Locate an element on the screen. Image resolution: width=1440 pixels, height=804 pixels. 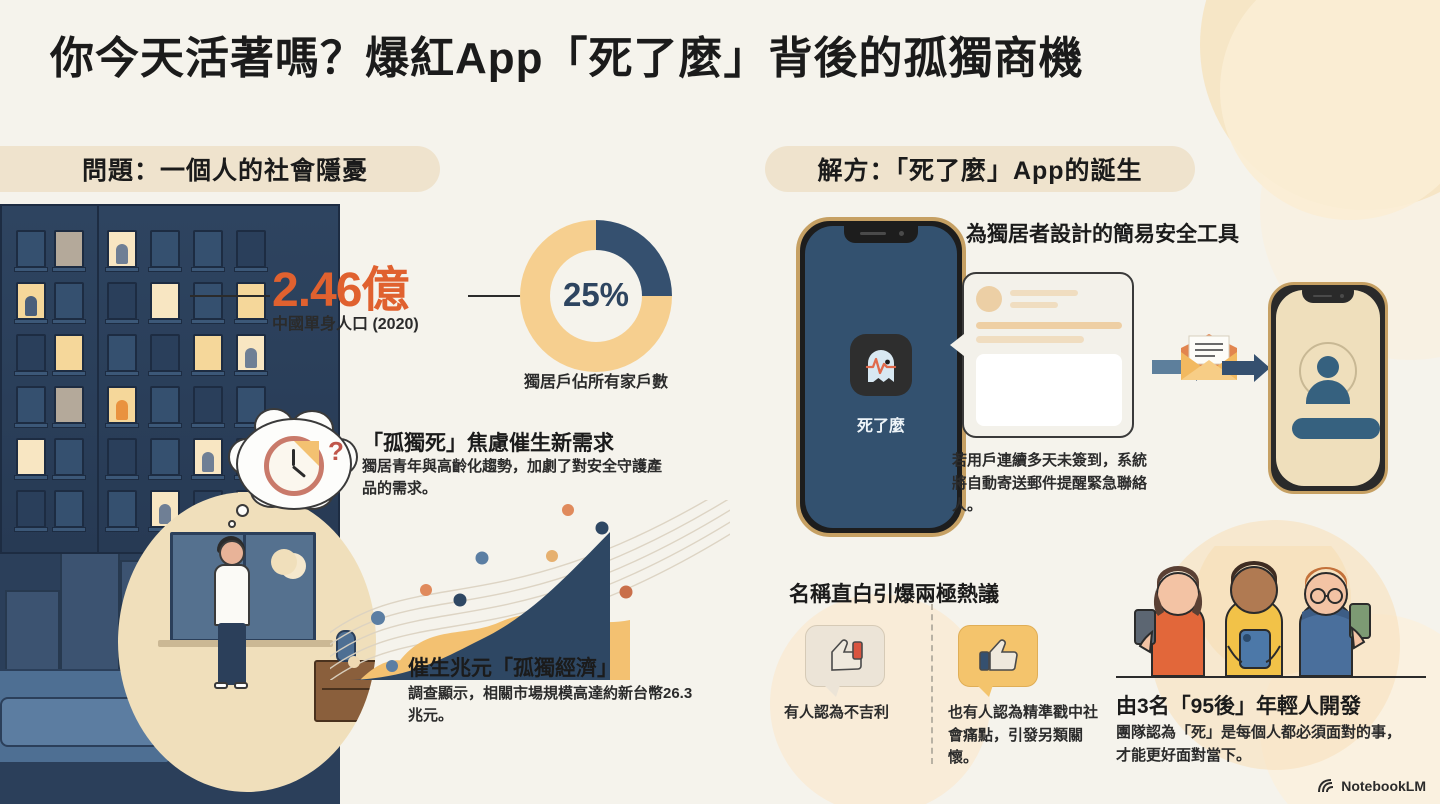
block-body-loneliness-economy: 調查顯示，相關市場規模高達約新台幣26.3兆元。 is located at coordinates (550, 704).